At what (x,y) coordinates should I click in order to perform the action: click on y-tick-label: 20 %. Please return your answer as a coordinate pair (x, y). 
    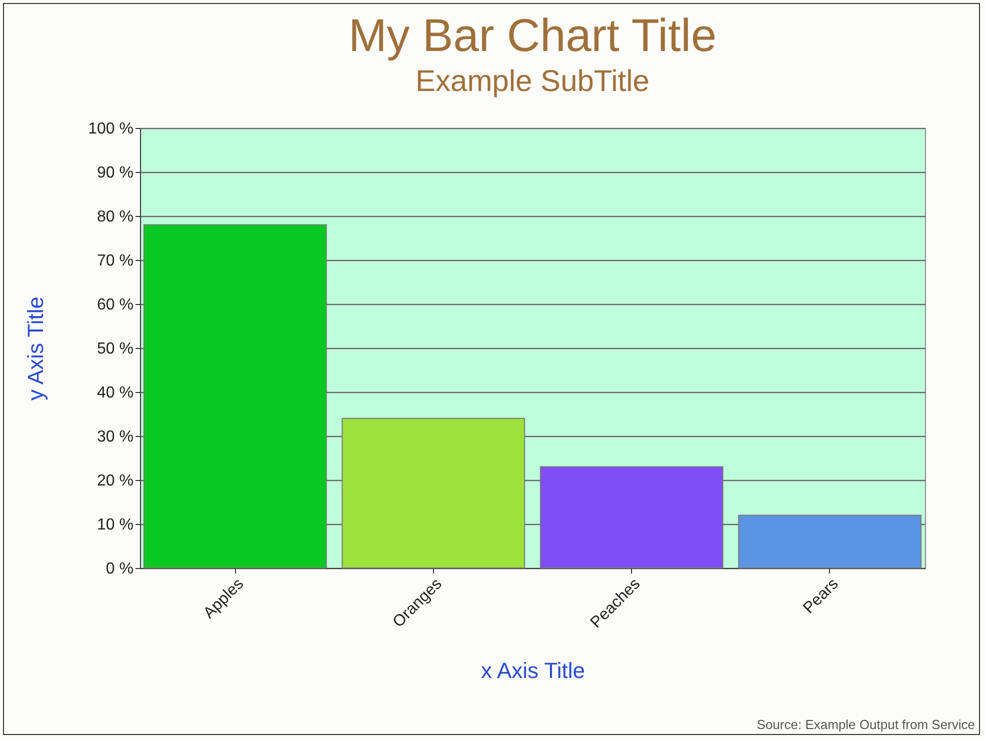
    Looking at the image, I should click on (115, 481).